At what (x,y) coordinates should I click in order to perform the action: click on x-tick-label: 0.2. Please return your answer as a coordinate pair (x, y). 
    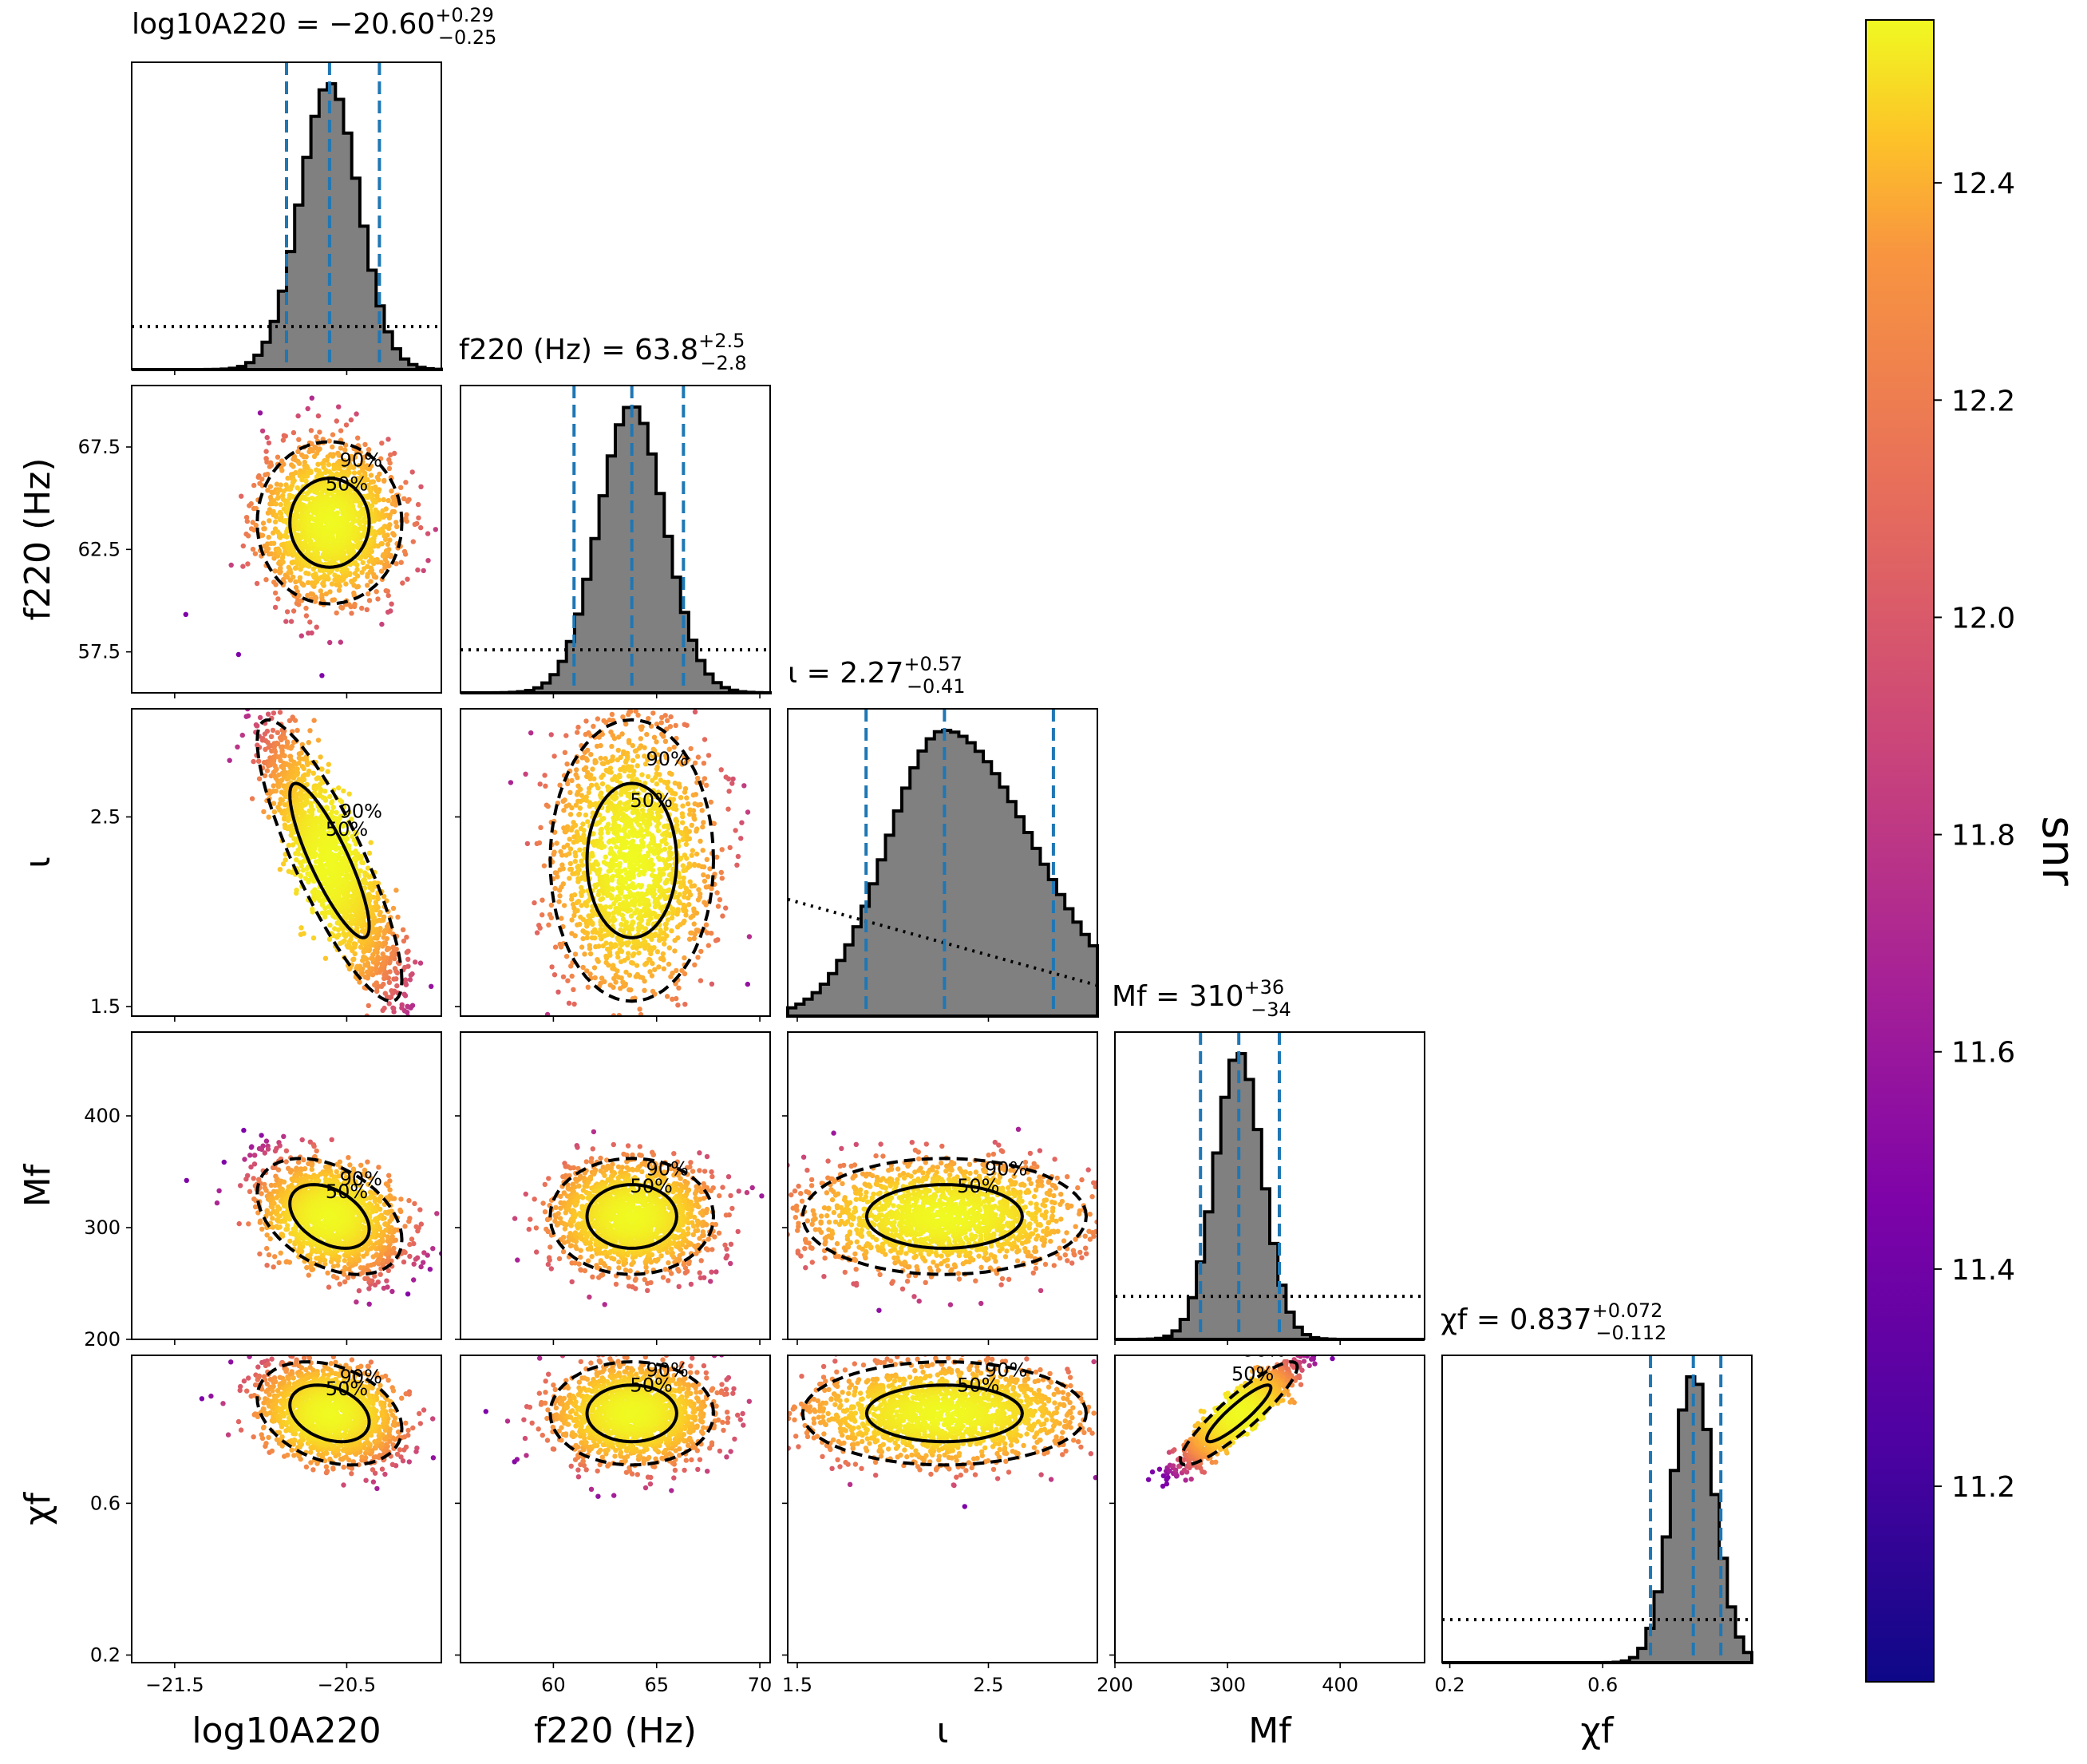
    Looking at the image, I should click on (1449, 1685).